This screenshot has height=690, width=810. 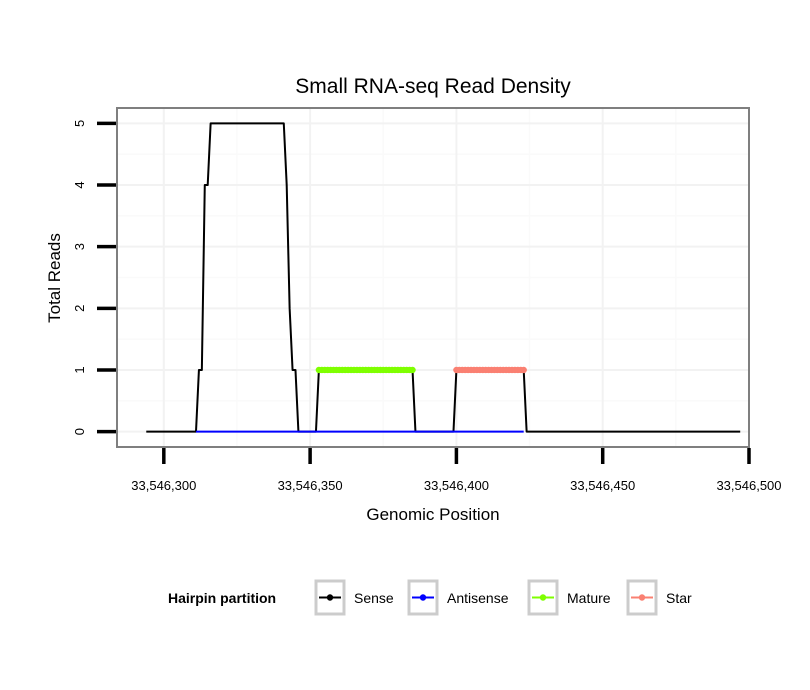 I want to click on legend-item-mature: Mature, so click(x=569, y=597).